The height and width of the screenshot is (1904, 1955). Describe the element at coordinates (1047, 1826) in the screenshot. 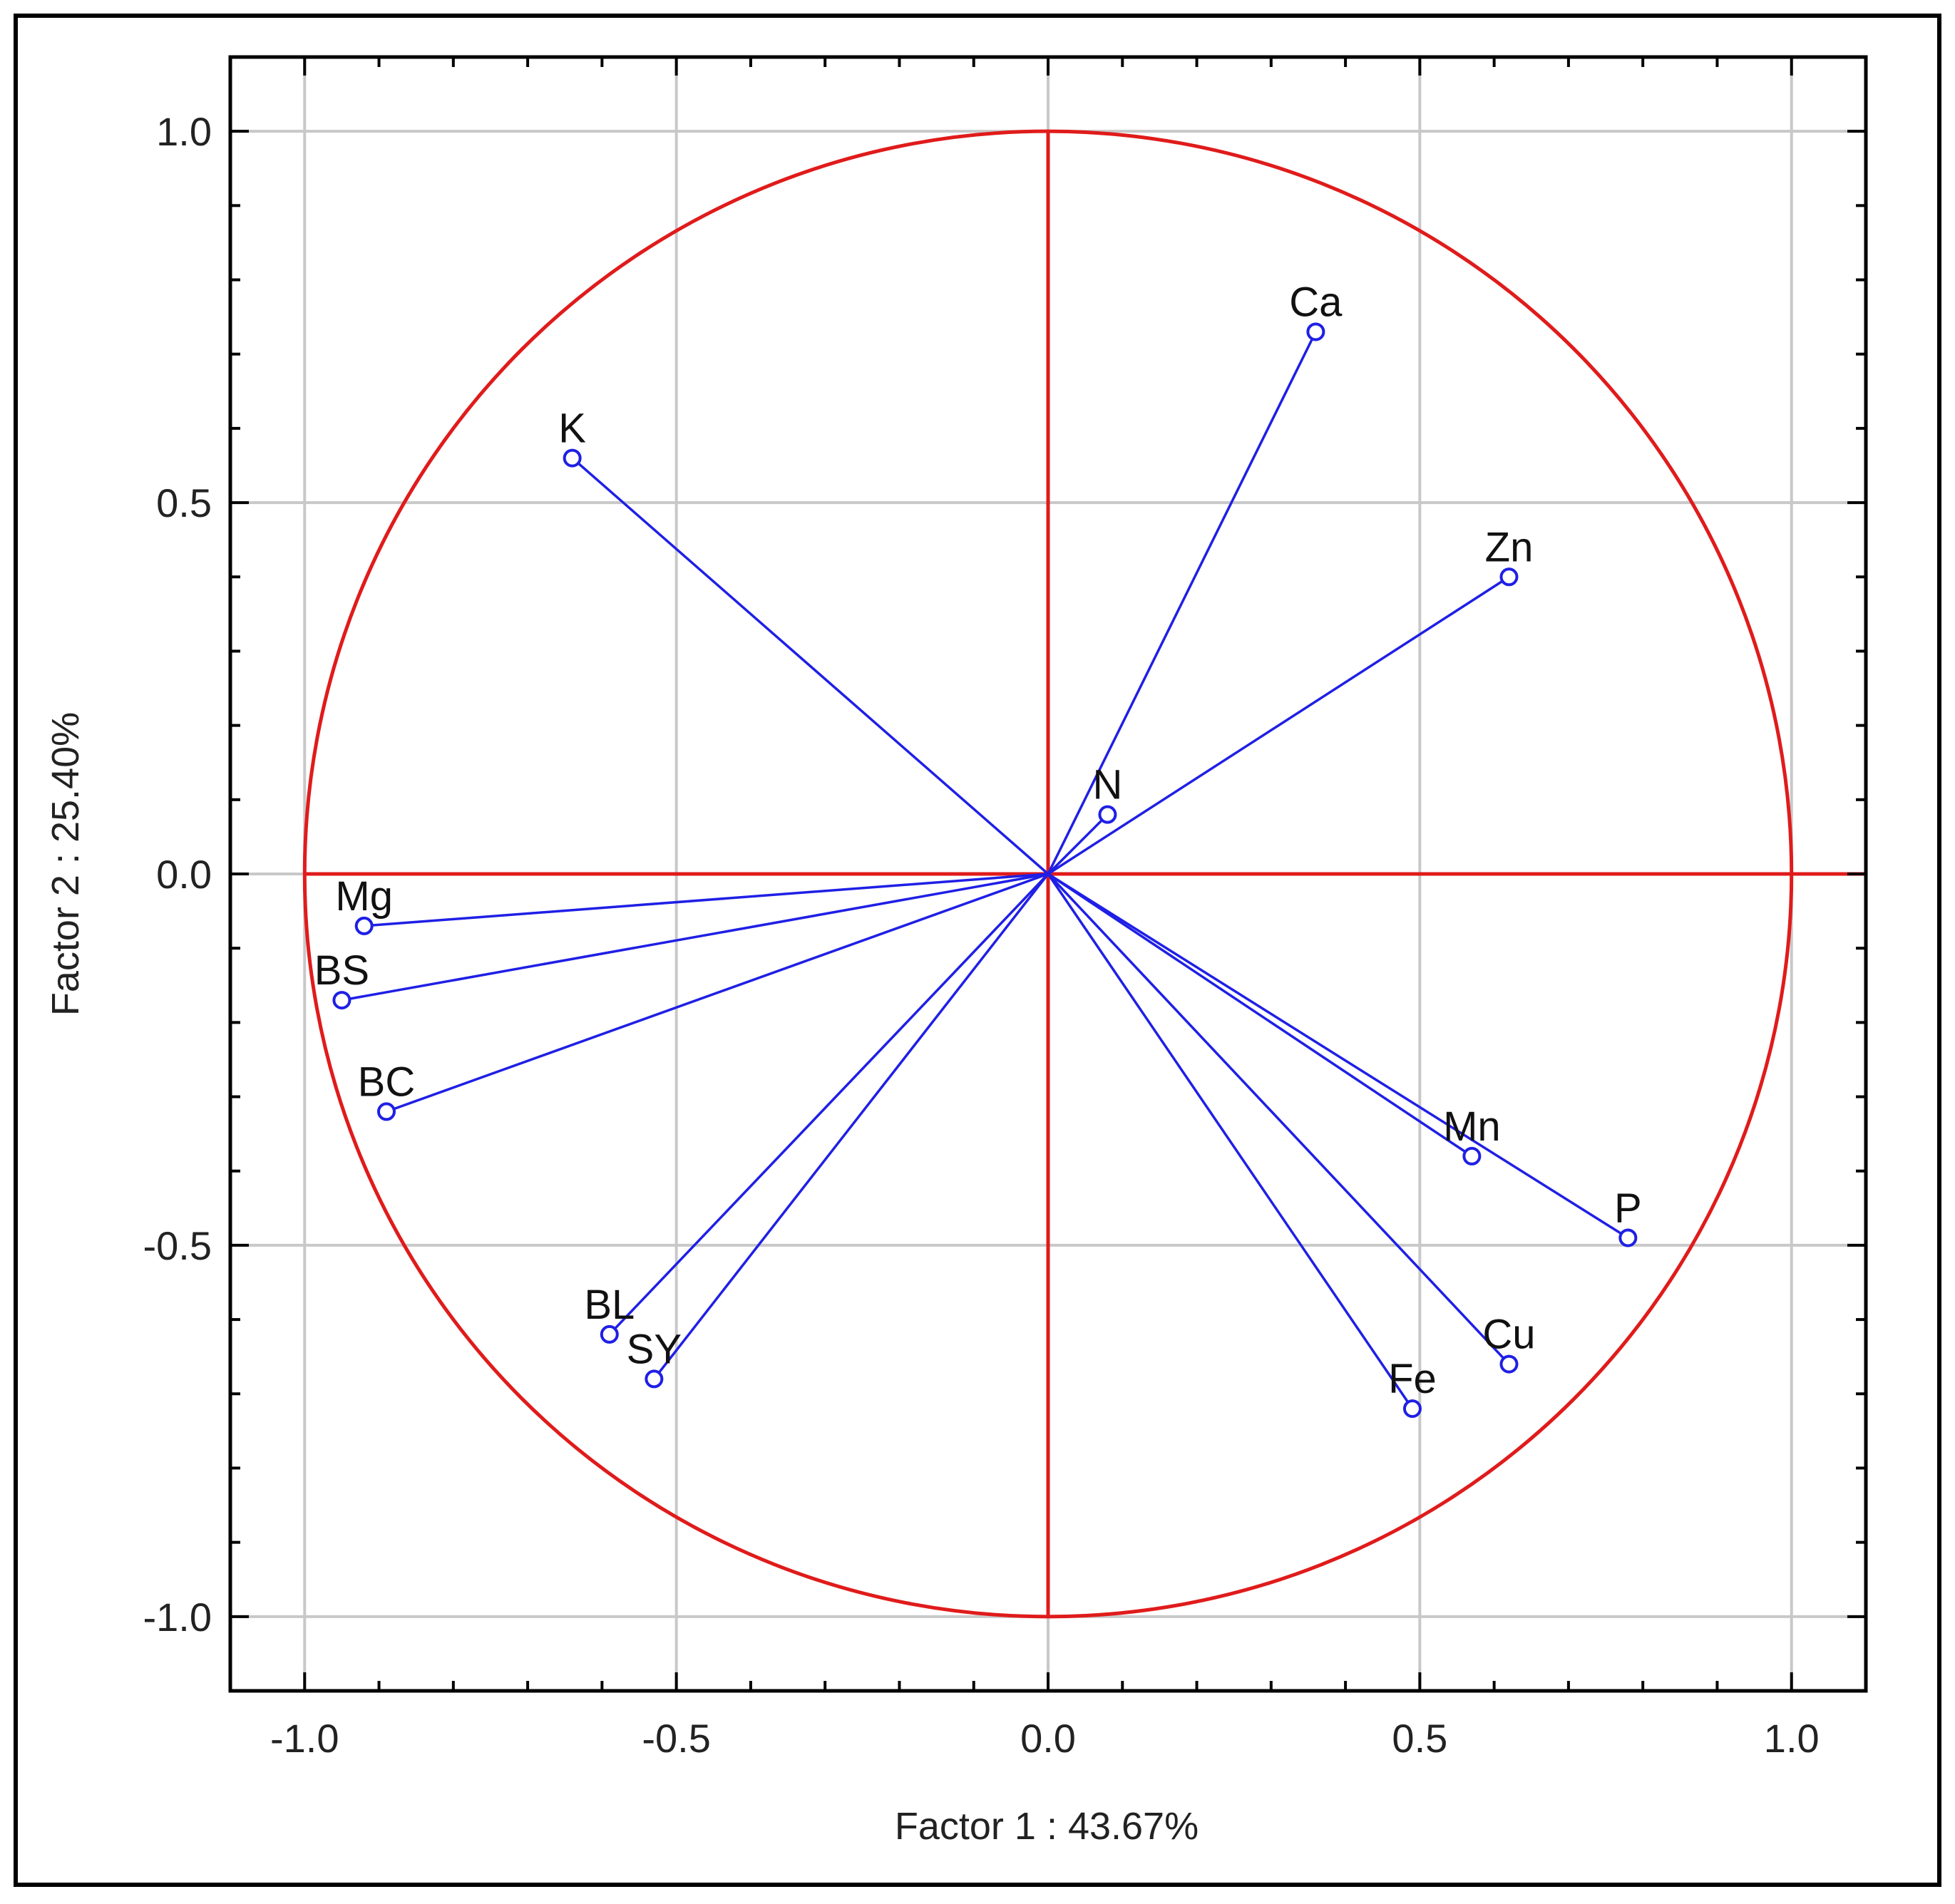

I see `x-axis-title: Factor 1 : 43.67%` at that location.